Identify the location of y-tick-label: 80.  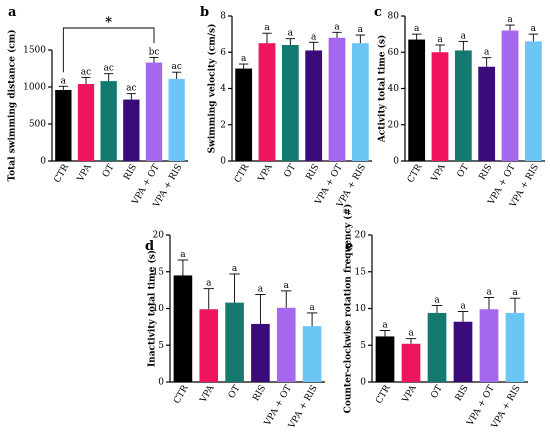
(394, 17).